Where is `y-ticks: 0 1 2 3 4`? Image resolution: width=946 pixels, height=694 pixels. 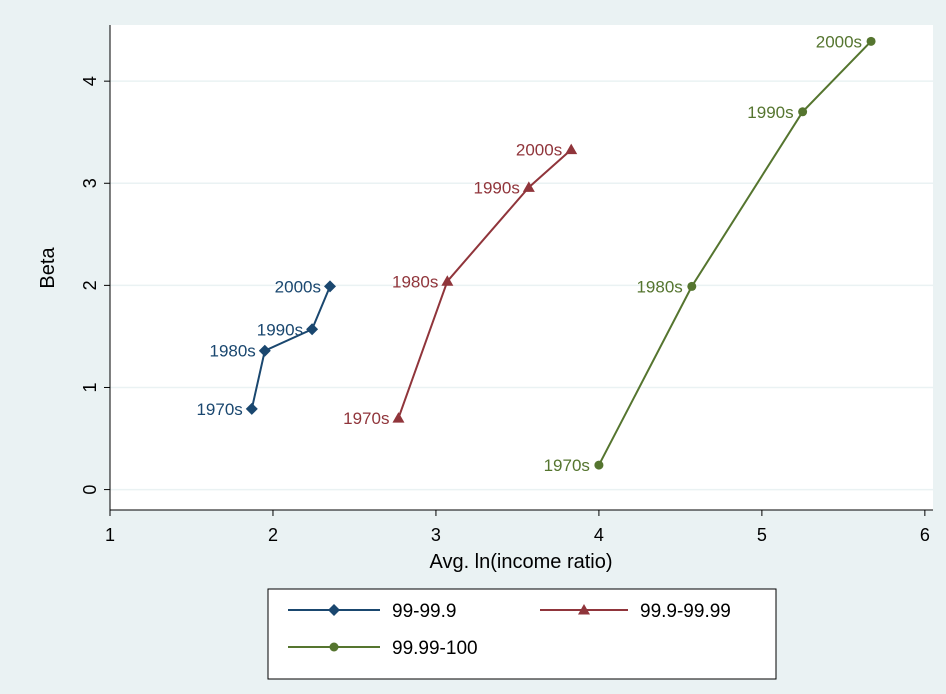 y-ticks: 0 1 2 3 4 is located at coordinates (95, 285).